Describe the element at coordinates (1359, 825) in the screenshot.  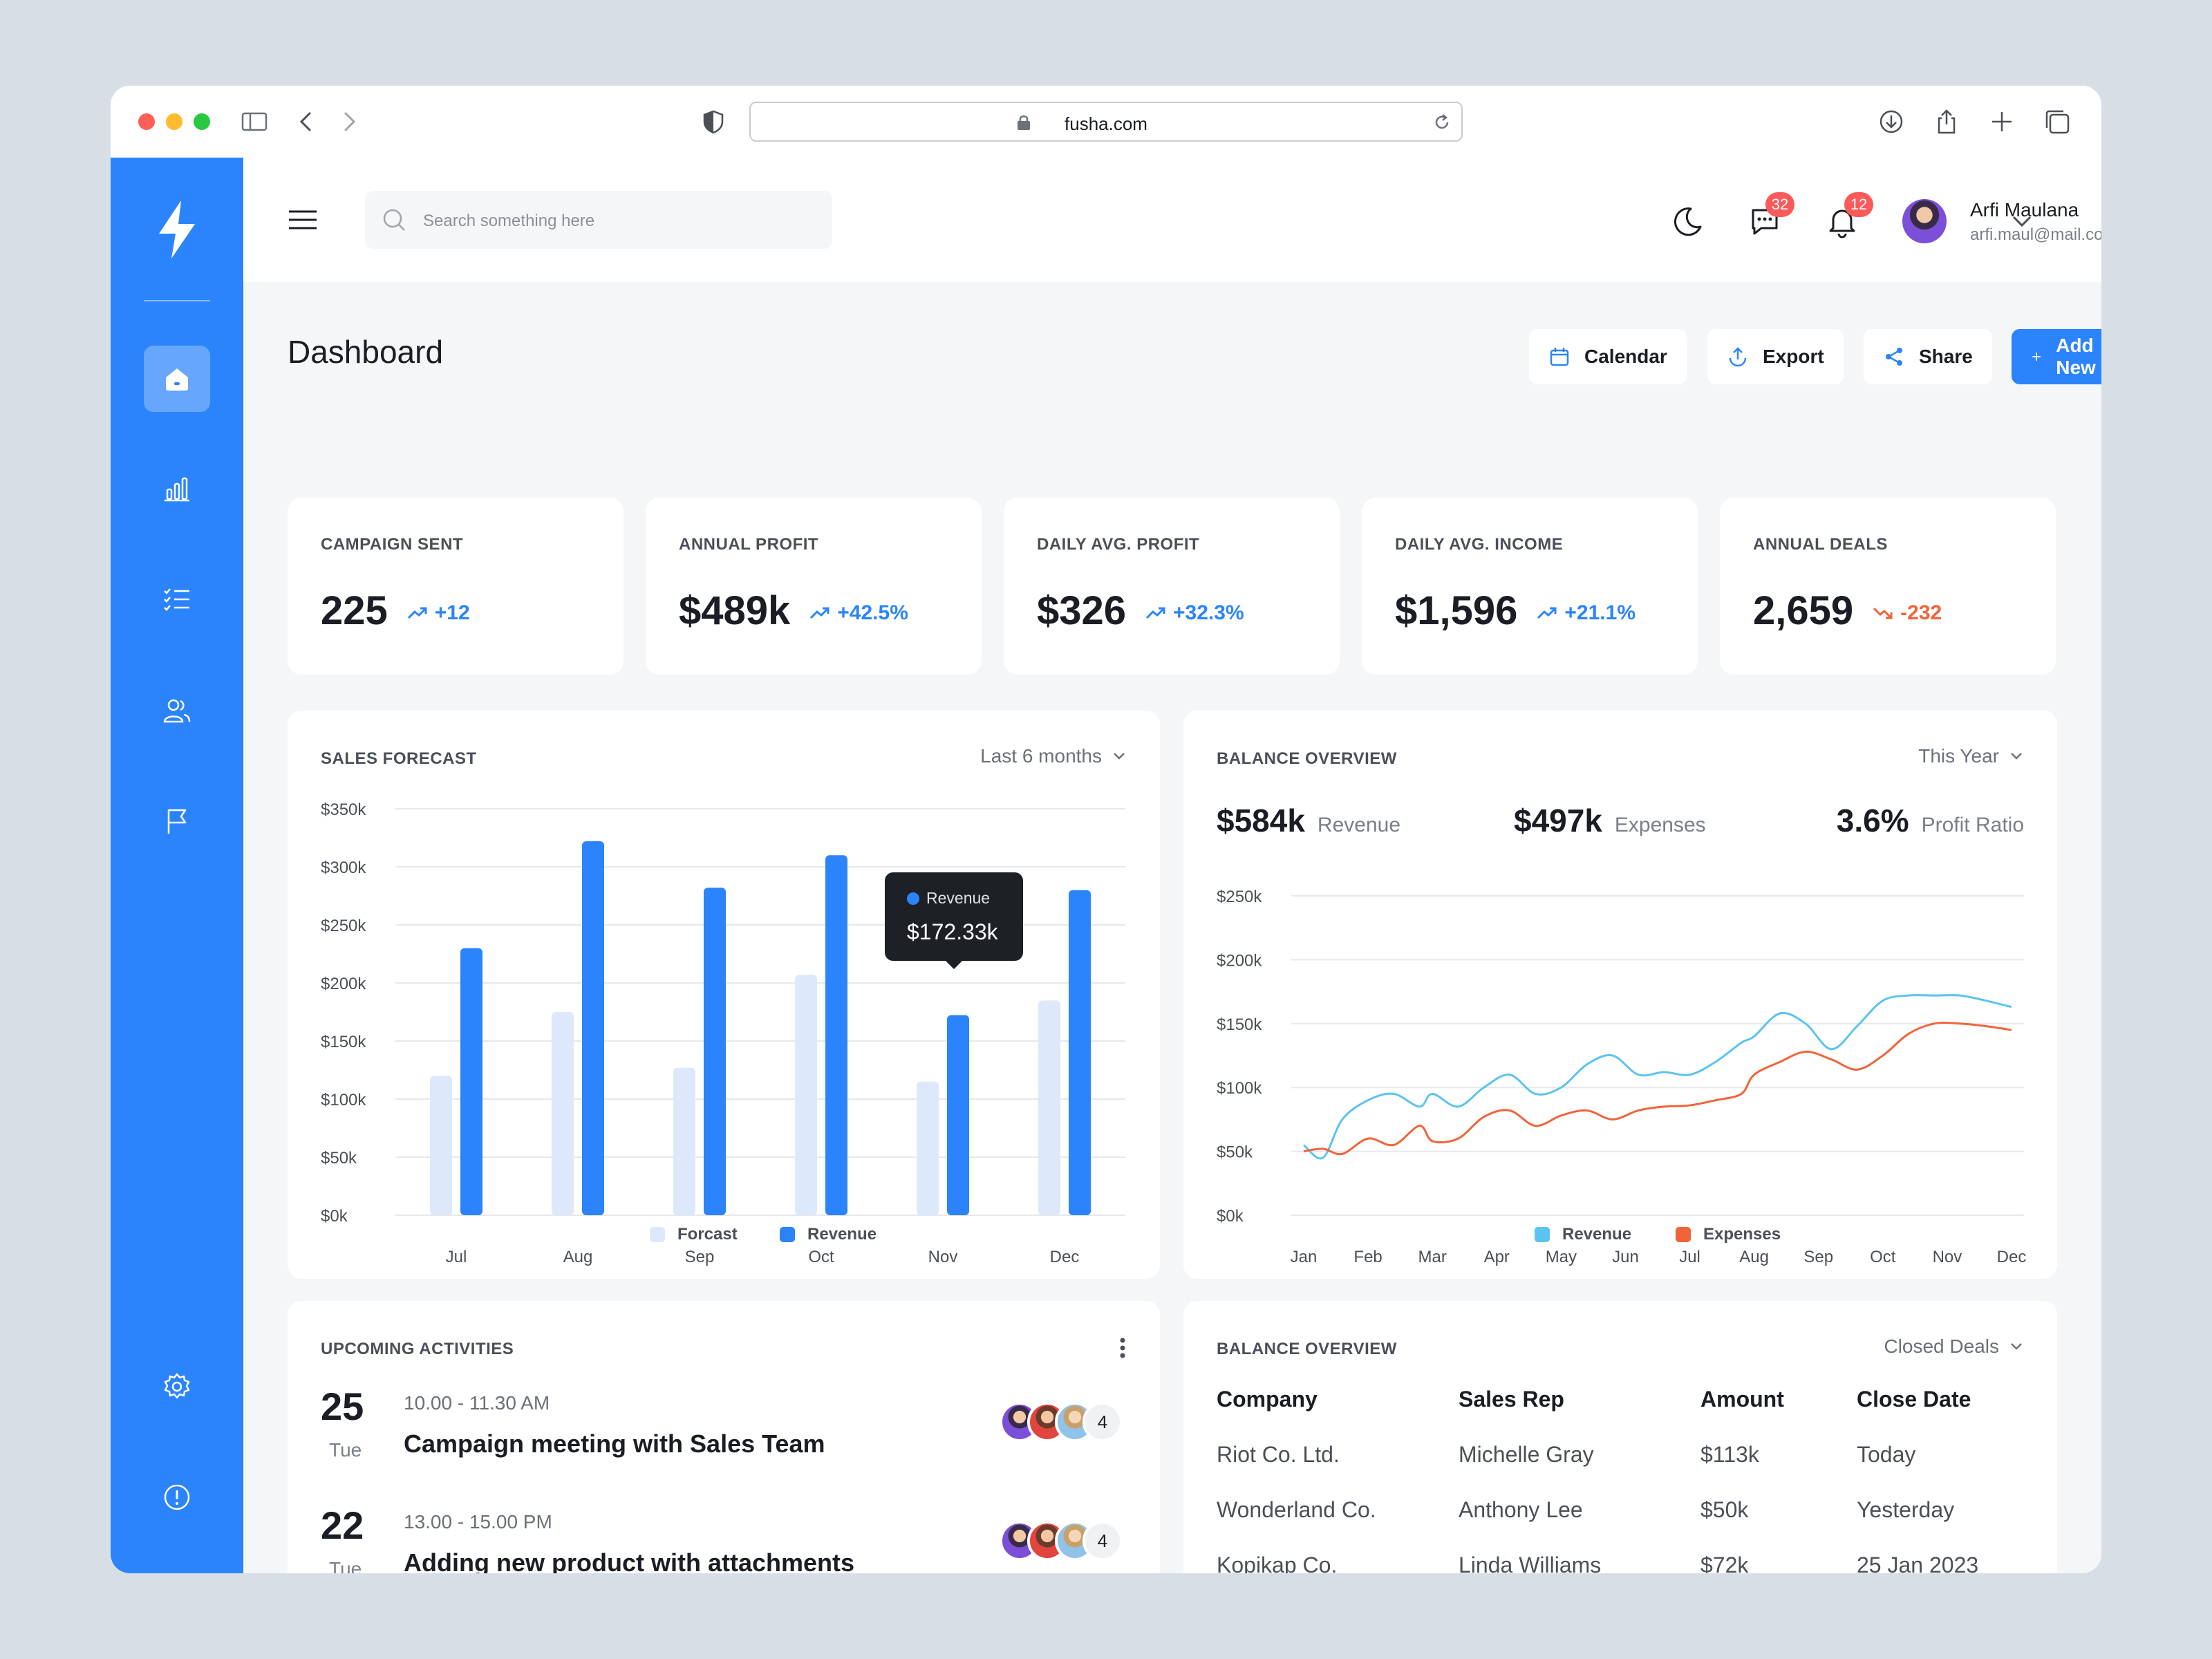
I see `revenue-summary-label: Revenue` at that location.